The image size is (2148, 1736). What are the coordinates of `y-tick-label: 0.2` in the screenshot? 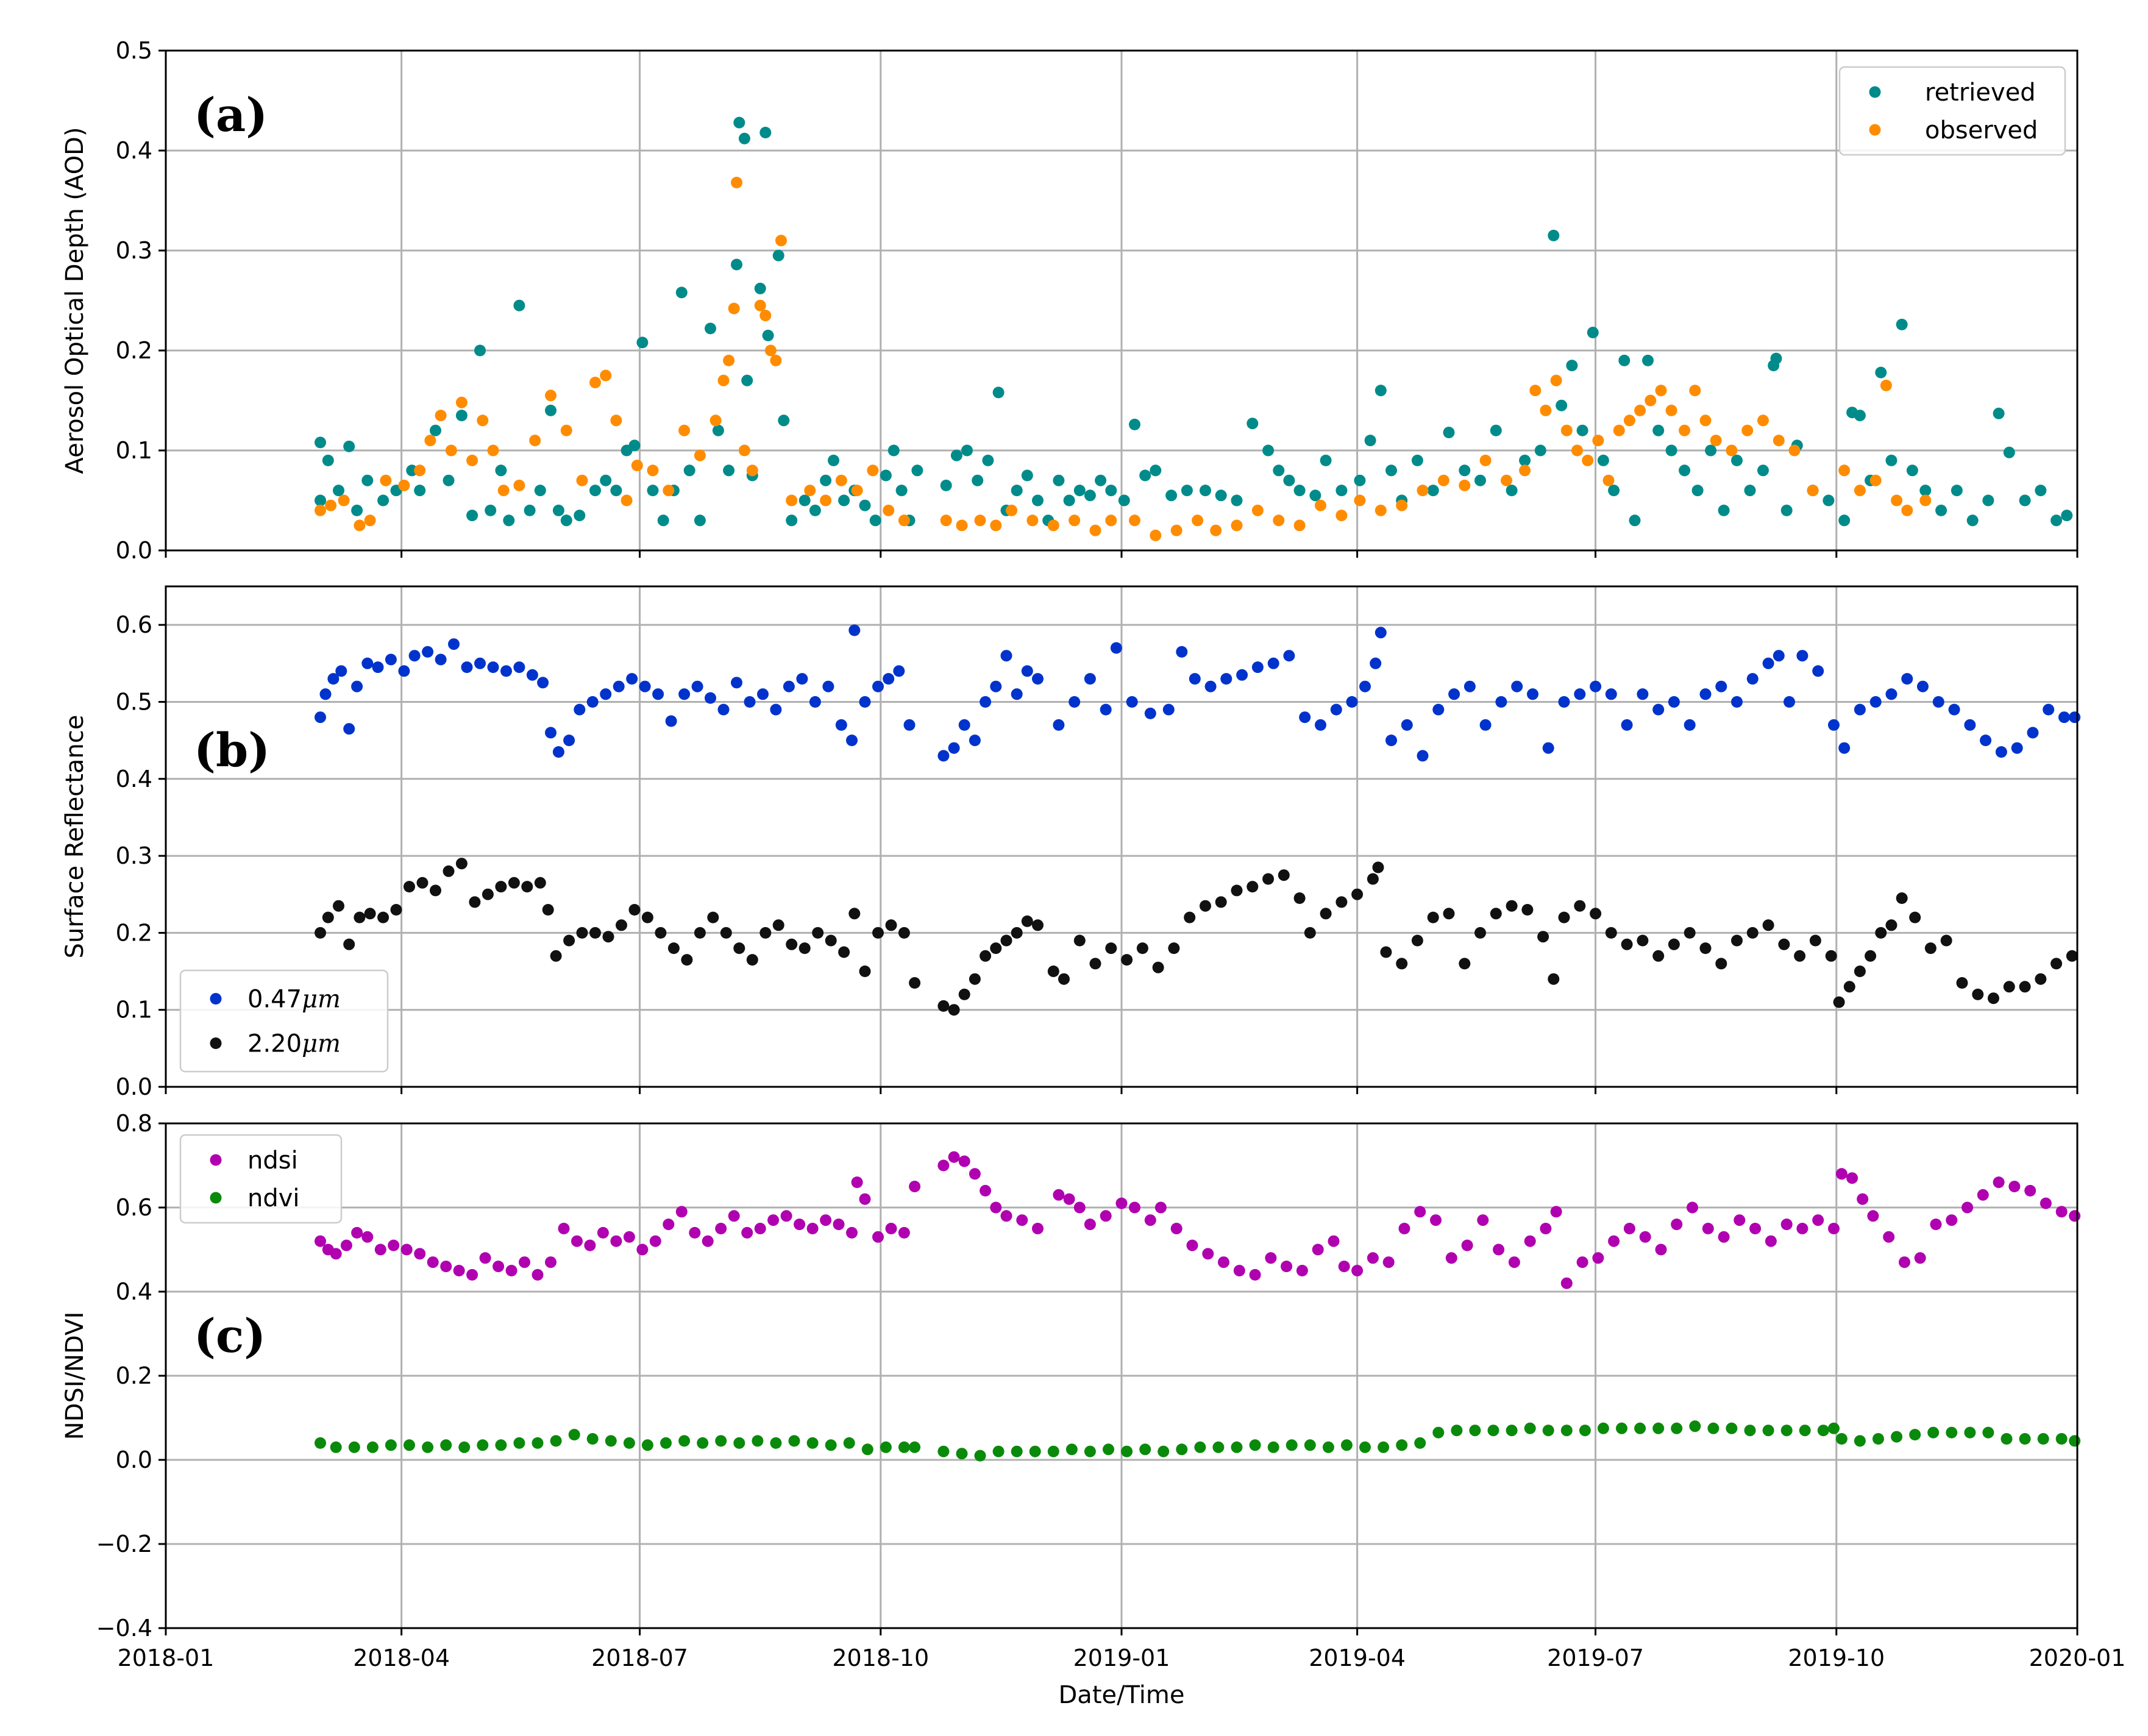 It's located at (134, 932).